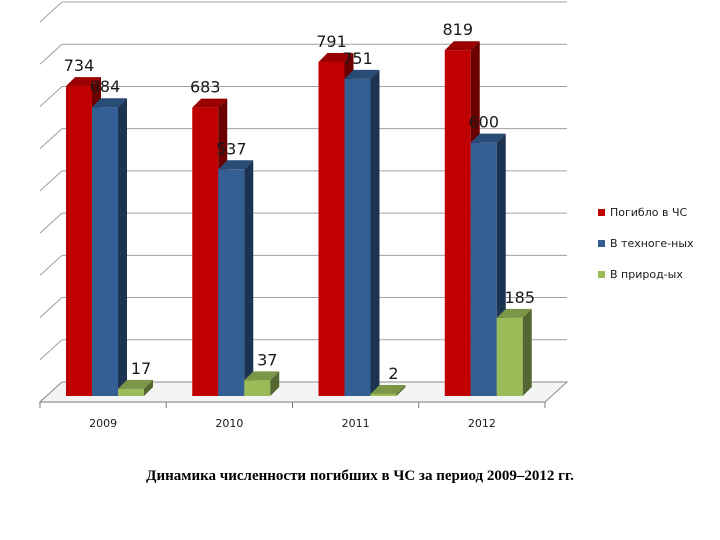 The height and width of the screenshot is (540, 720). I want to click on legend-item-technogenic: В техноге-ных, so click(646, 243).